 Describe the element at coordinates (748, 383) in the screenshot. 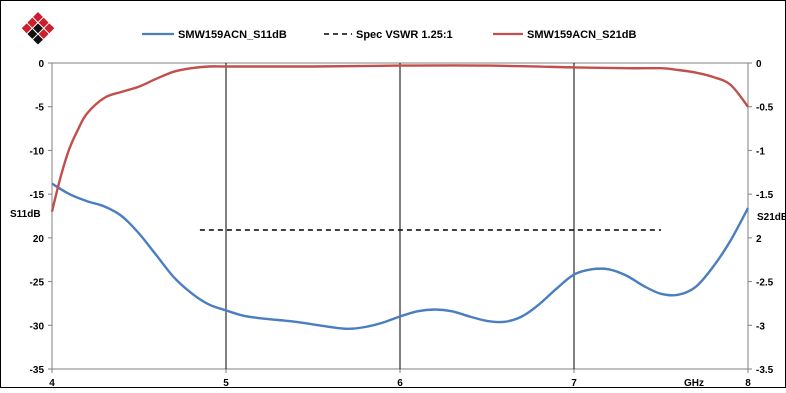

I see `x-tick-label: 8` at that location.